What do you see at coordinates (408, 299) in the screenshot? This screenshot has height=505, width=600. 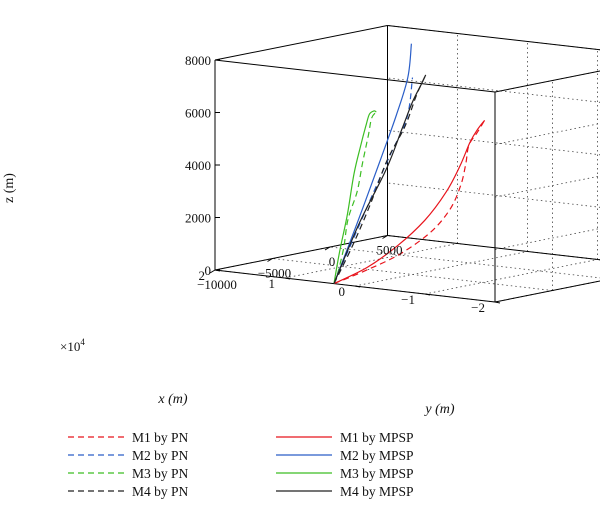 I see `x-tick-label: −1` at bounding box center [408, 299].